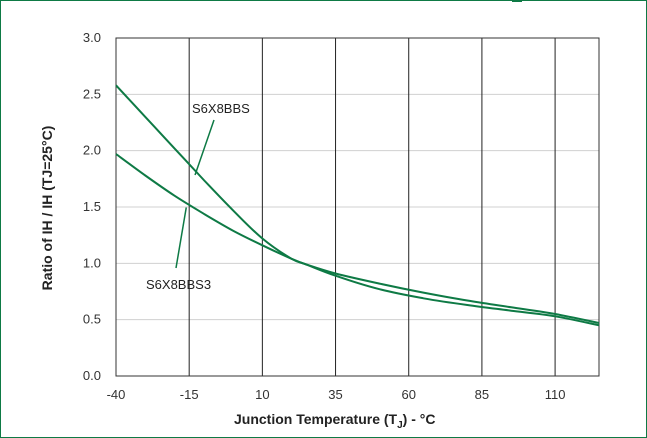  Describe the element at coordinates (47, 208) in the screenshot. I see `y-axis-title: Ratio of IH / IH (TJ=25°C)` at that location.